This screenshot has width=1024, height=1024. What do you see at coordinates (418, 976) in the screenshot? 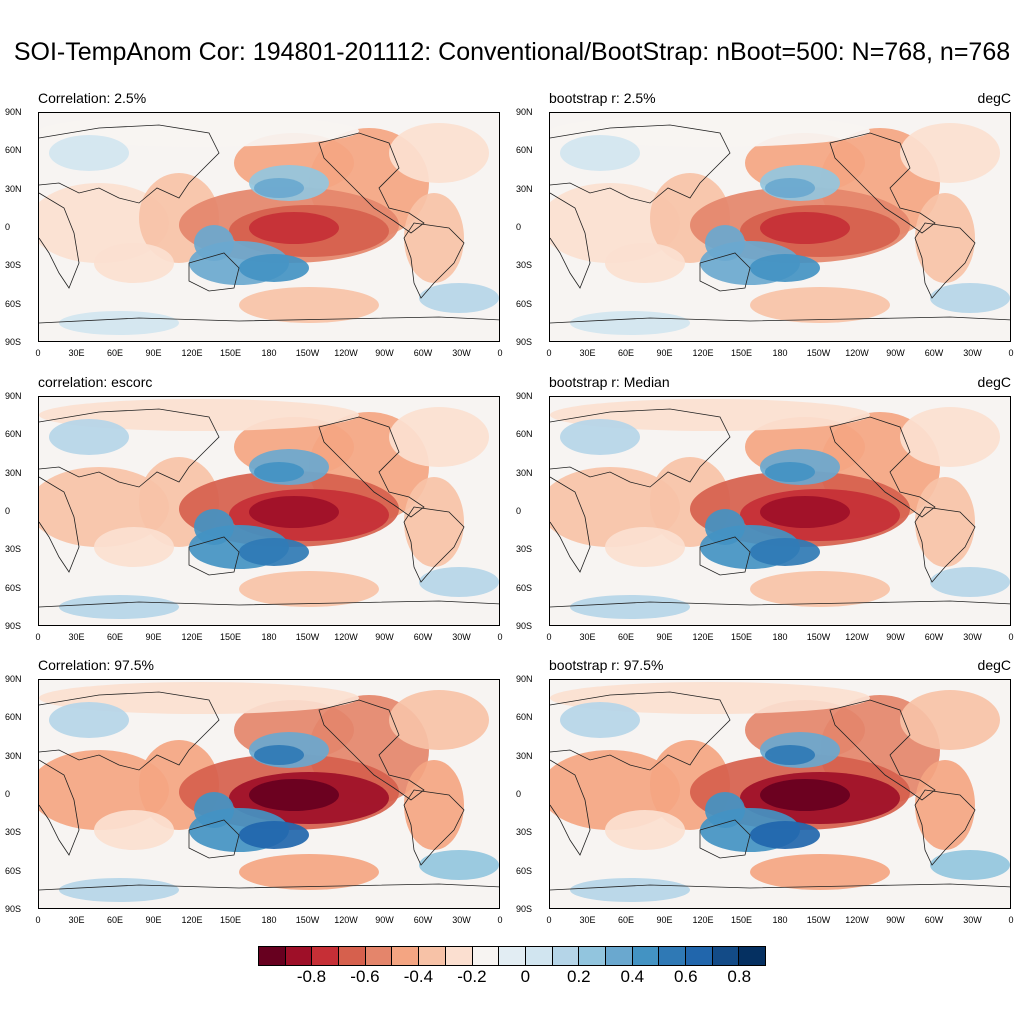
I see `colorbar-label: -0.4` at bounding box center [418, 976].